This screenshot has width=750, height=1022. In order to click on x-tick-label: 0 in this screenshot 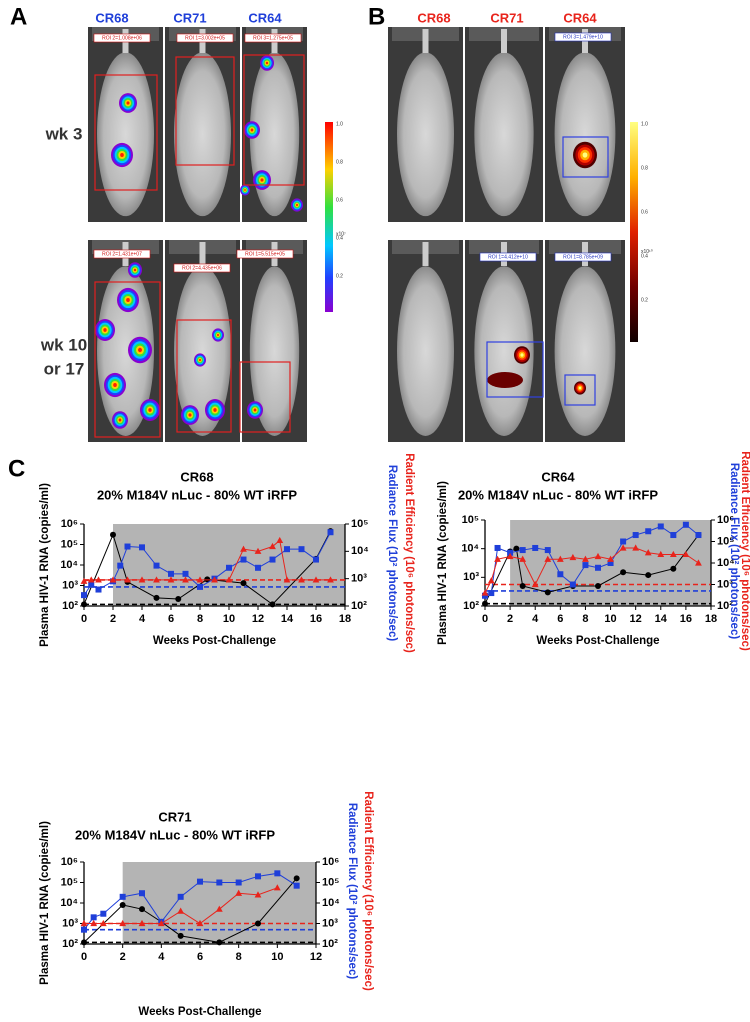, I will do `click(485, 619)`.